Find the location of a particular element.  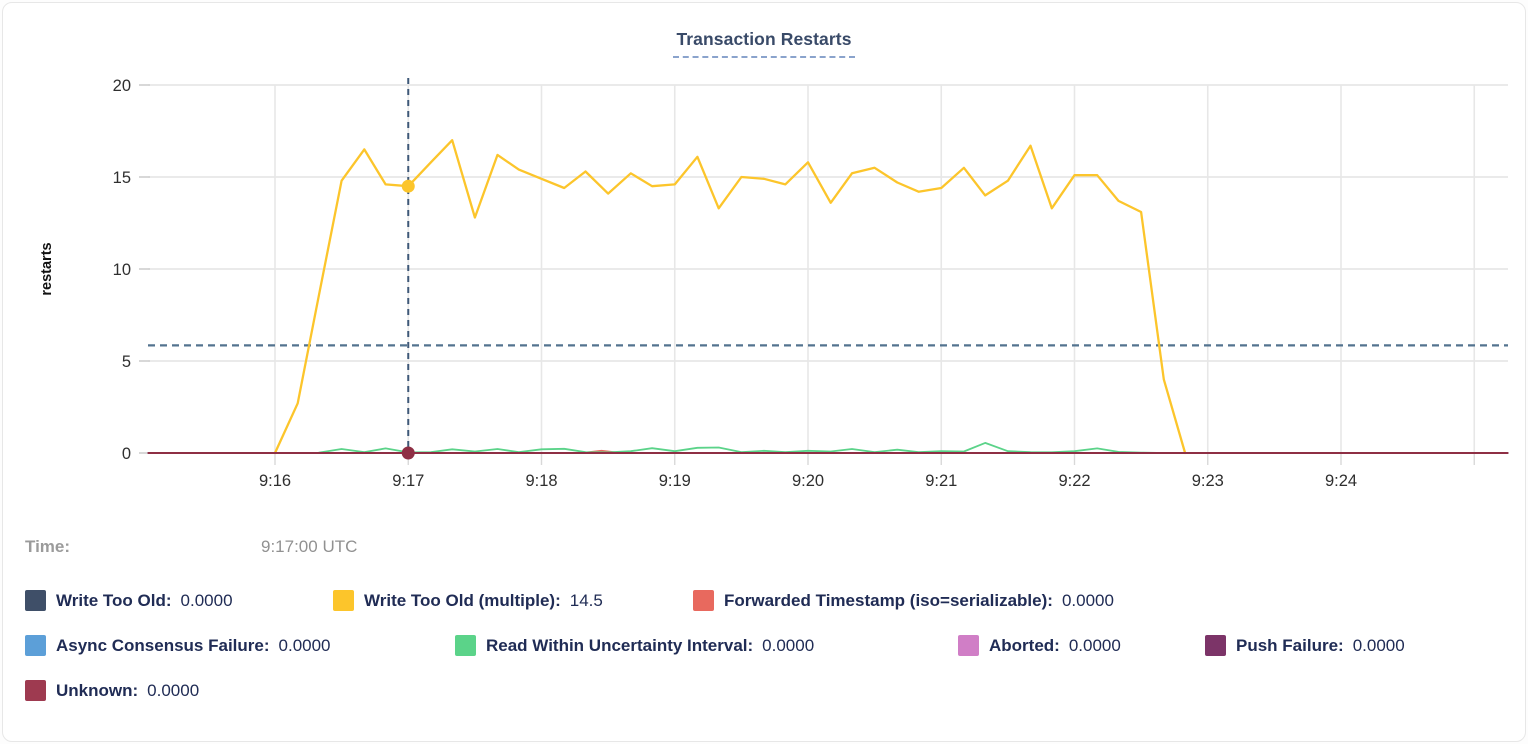

chart-title: Transaction Restarts is located at coordinates (764, 43).